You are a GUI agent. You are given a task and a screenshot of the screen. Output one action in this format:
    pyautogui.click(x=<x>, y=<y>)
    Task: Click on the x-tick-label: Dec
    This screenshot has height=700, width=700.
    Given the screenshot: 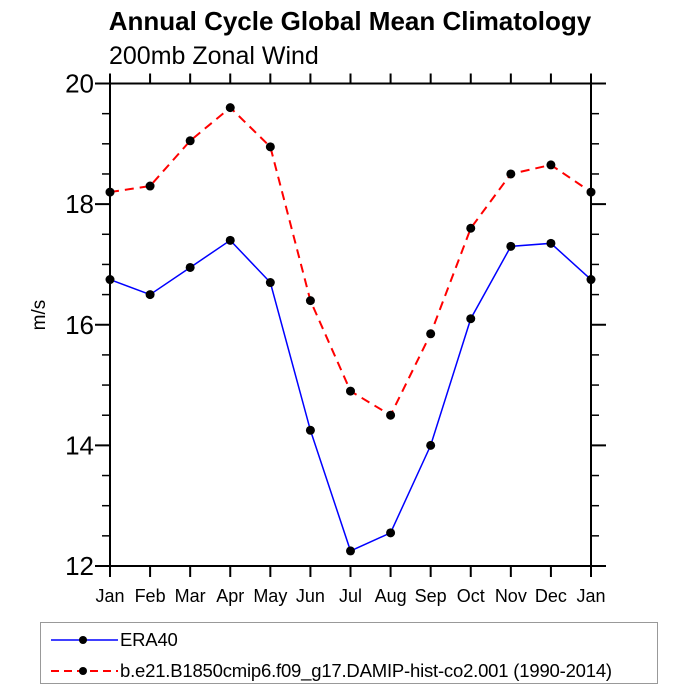 What is the action you would take?
    pyautogui.click(x=551, y=596)
    